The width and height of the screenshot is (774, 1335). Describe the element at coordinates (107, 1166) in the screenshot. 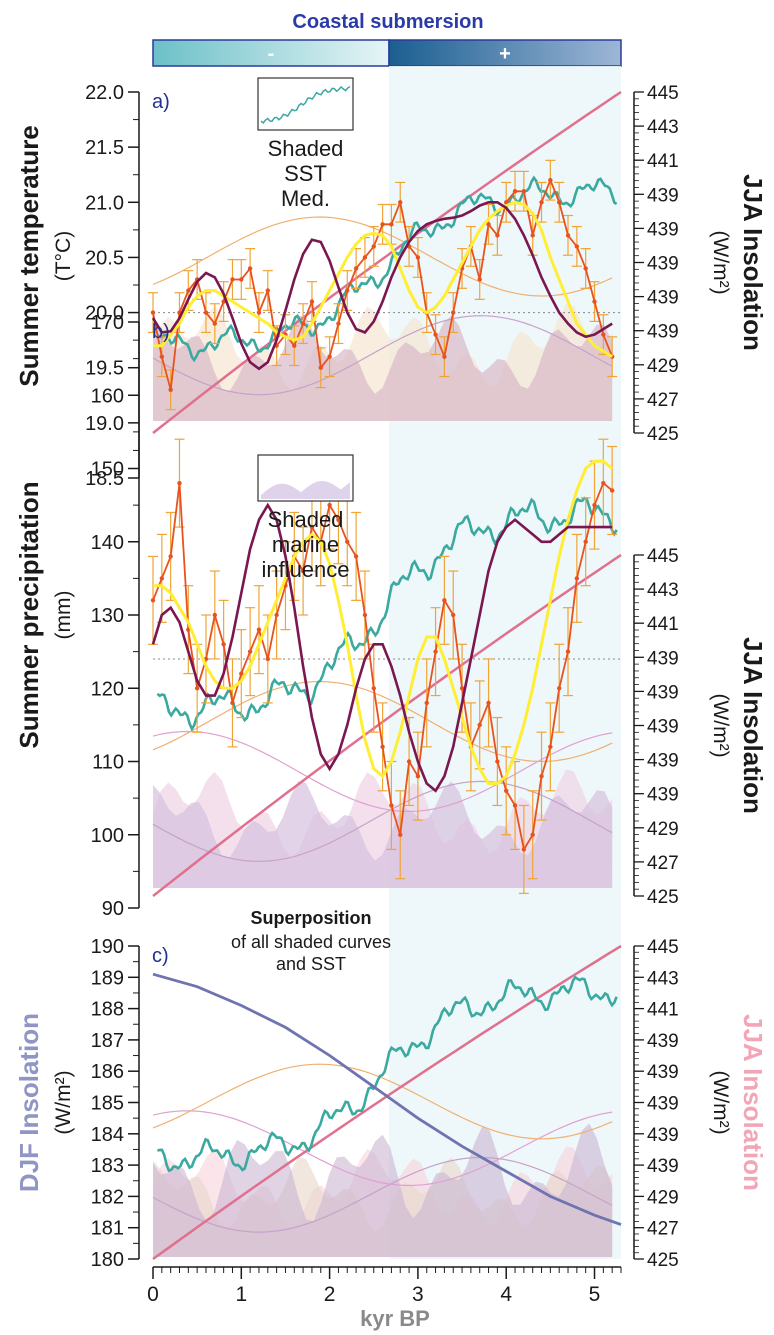

I see `left-tick-label: 183` at that location.